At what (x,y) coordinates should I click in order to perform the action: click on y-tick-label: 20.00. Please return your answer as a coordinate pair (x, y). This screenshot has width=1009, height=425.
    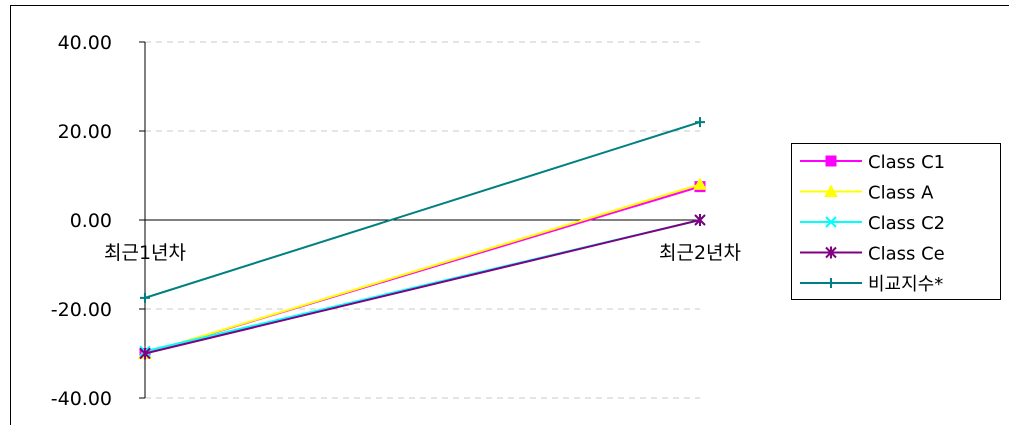
    Looking at the image, I should click on (85, 132).